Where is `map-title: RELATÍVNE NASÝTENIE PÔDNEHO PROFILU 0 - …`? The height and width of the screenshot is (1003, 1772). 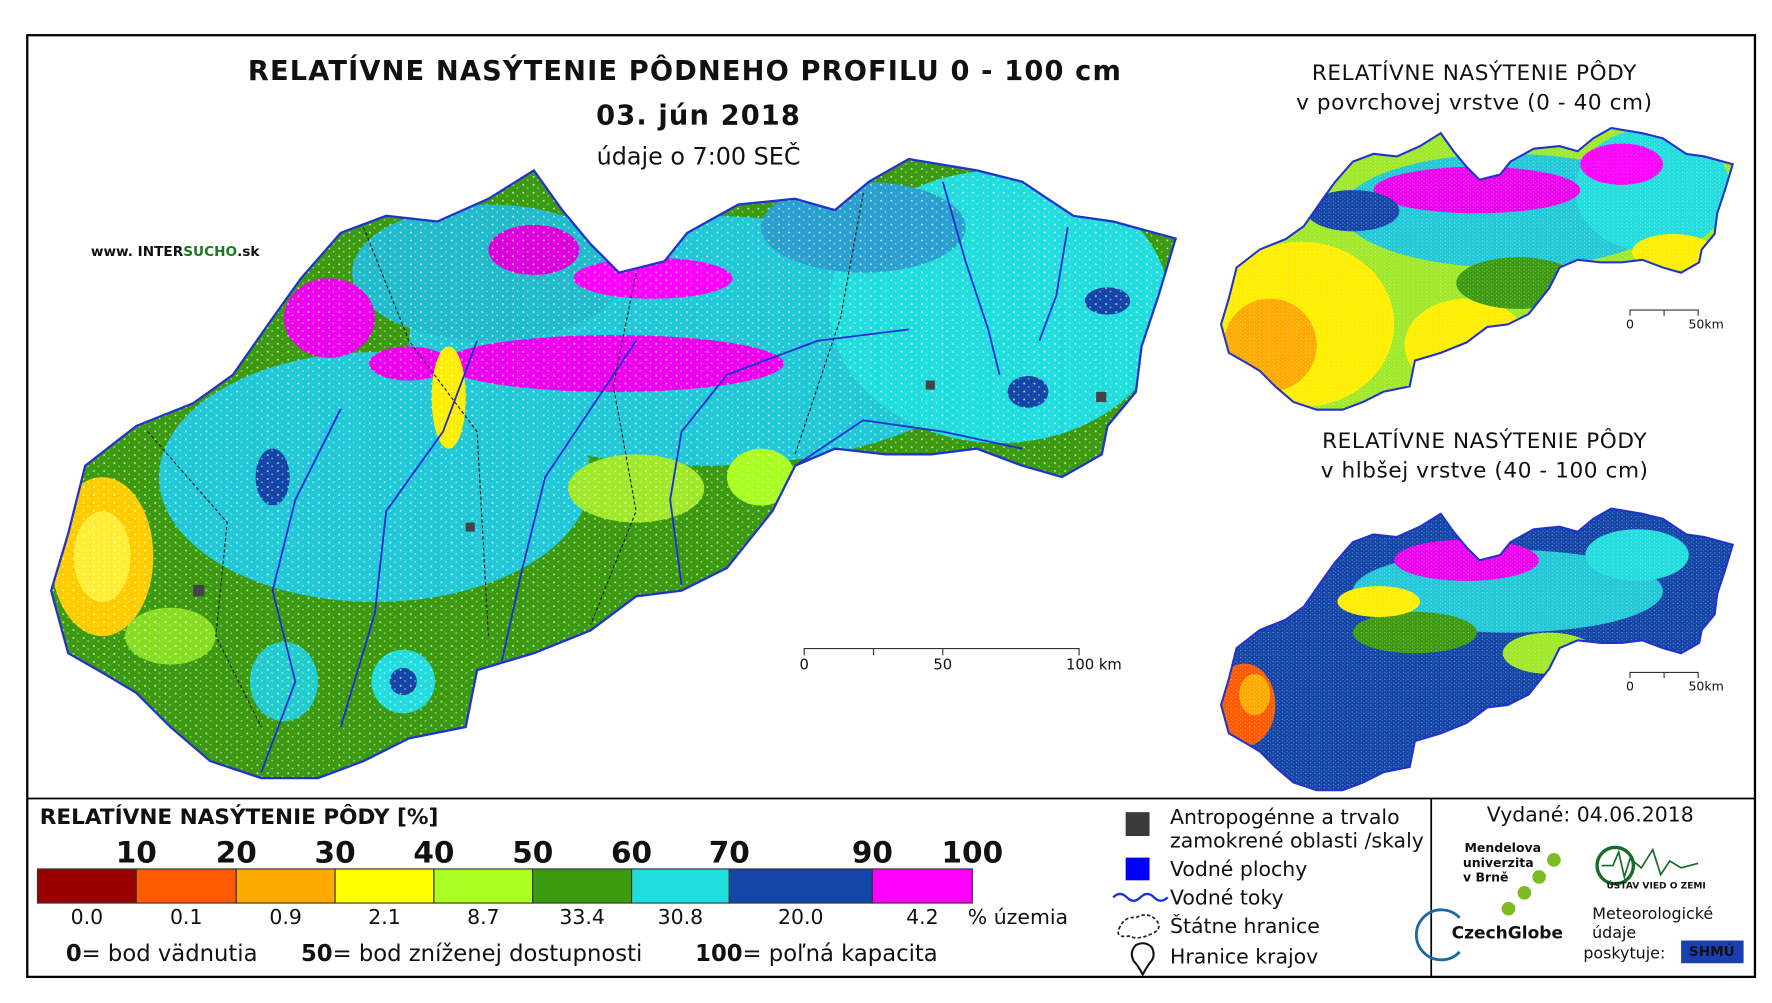 map-title: RELATÍVNE NASÝTENIE PÔDNEHO PROFILU 0 - … is located at coordinates (685, 71).